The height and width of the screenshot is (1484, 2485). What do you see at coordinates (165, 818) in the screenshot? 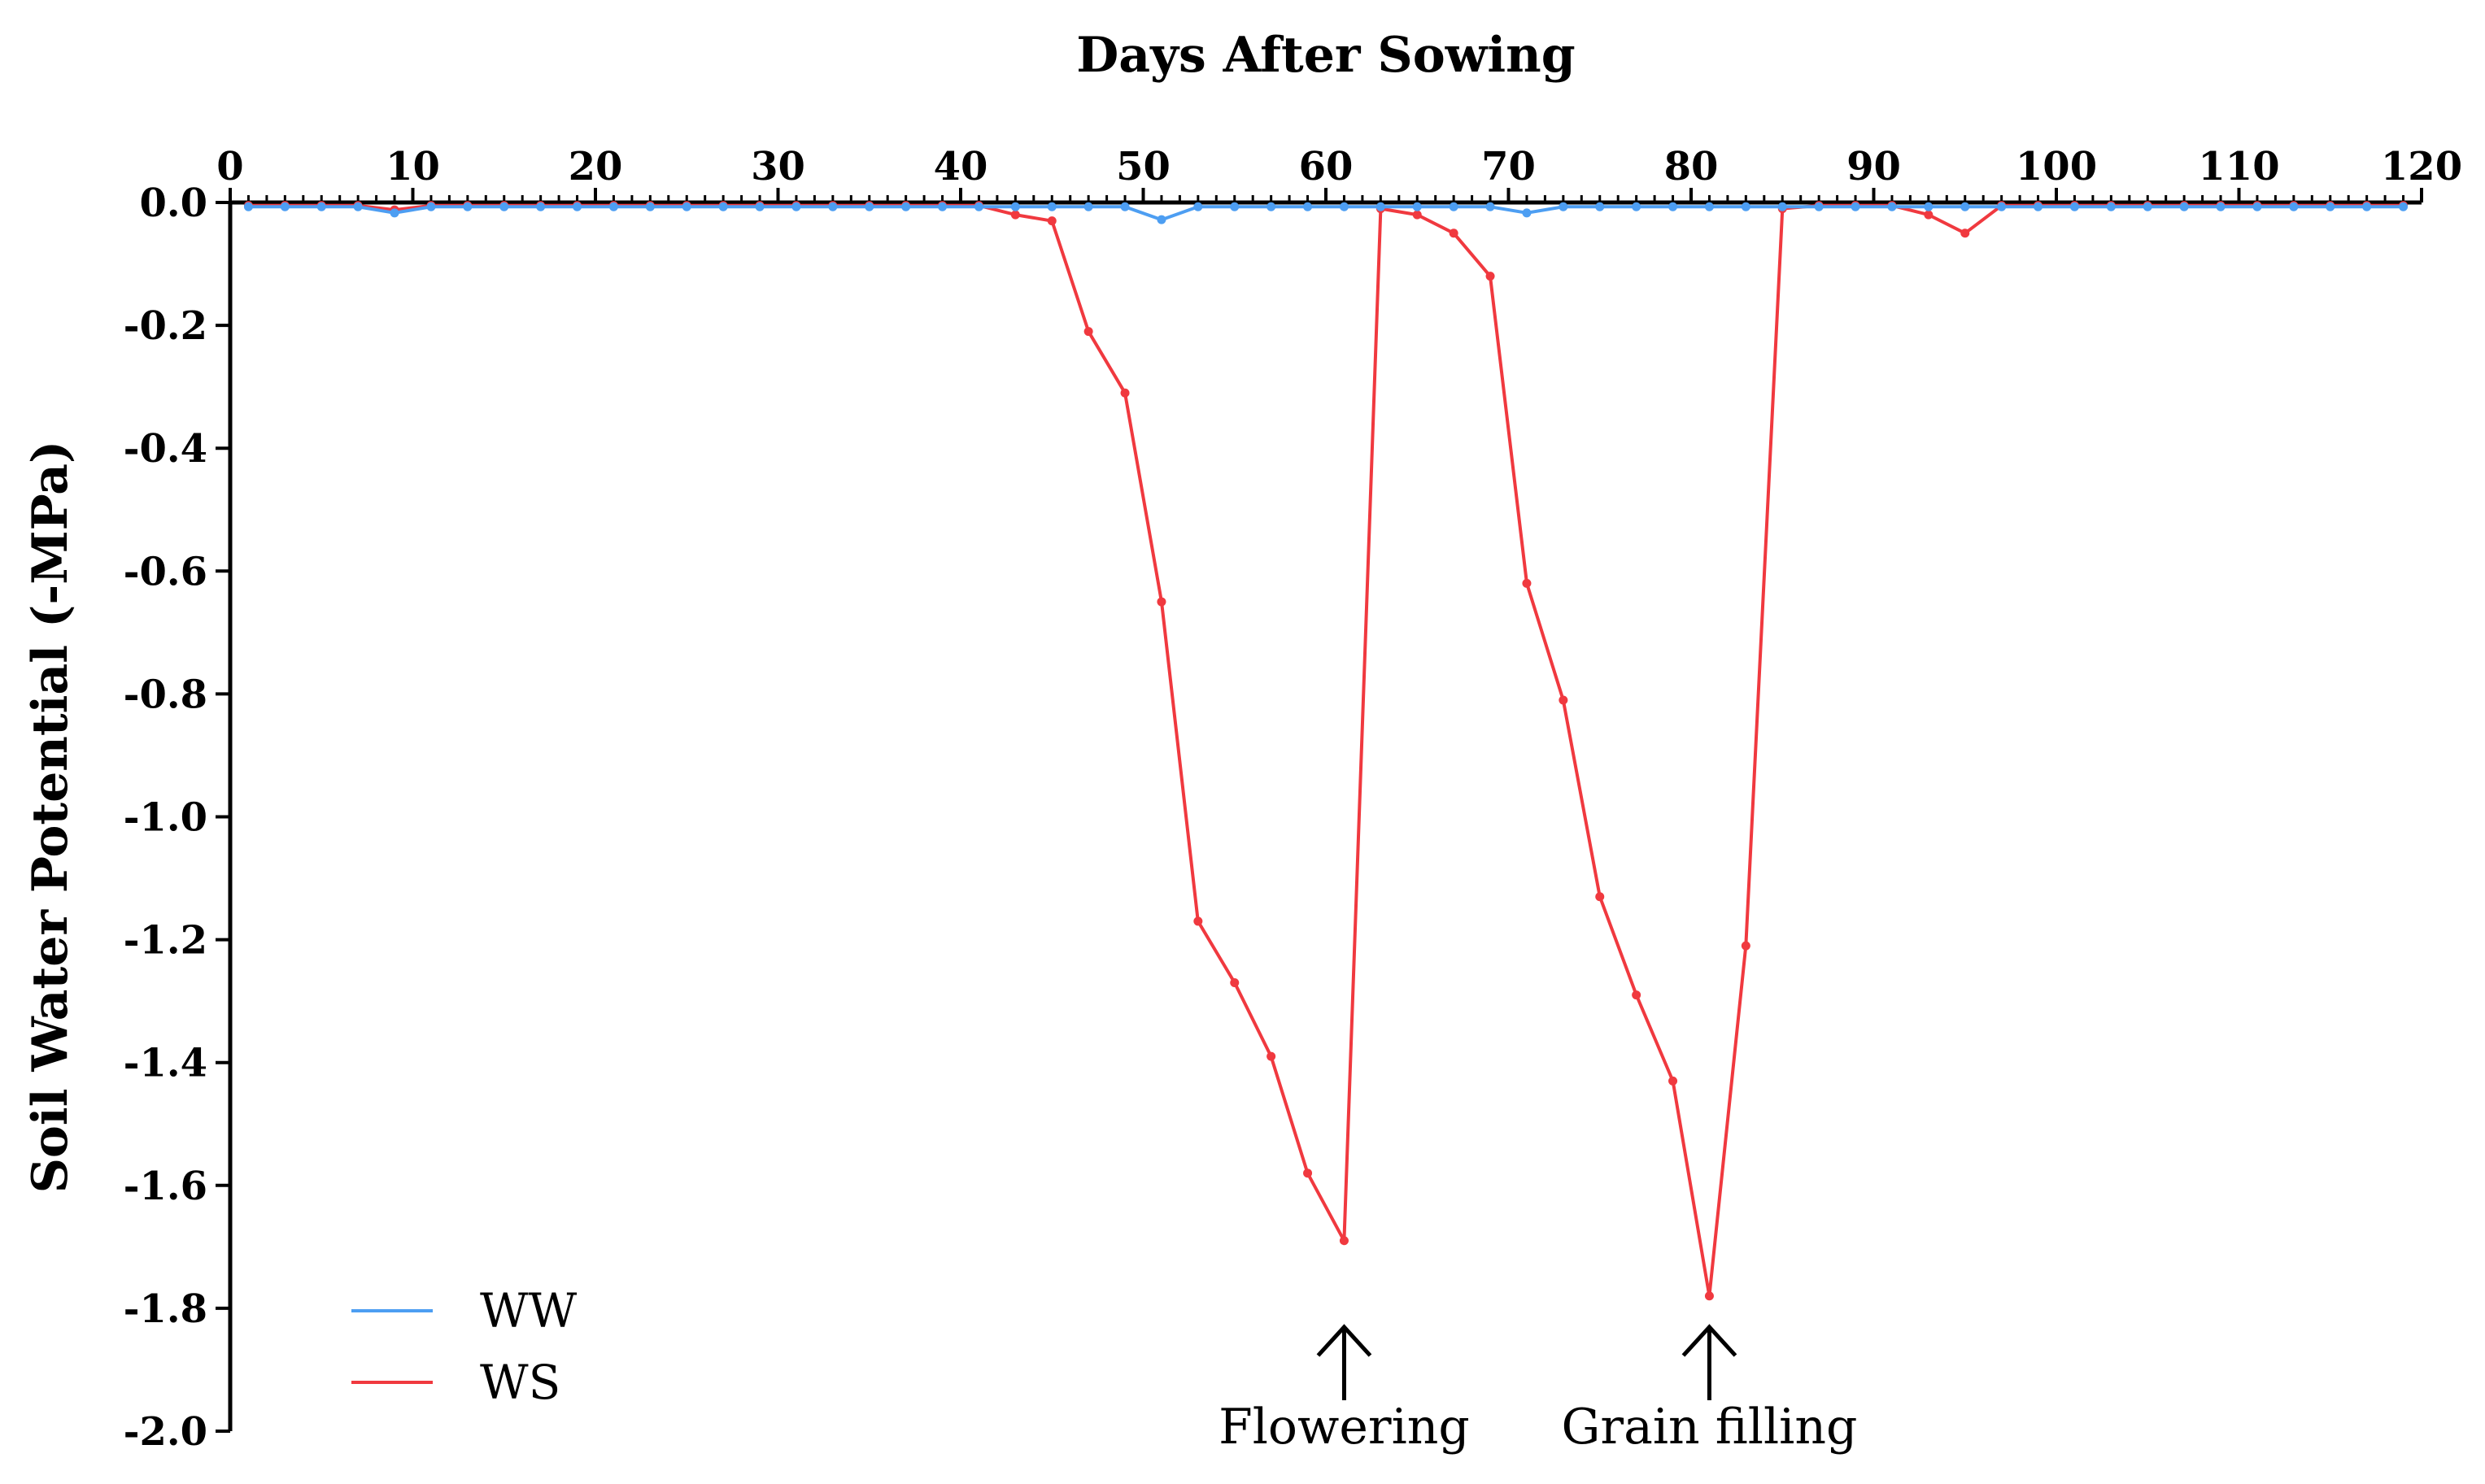
I see `y-tick-label: -1.0` at bounding box center [165, 818].